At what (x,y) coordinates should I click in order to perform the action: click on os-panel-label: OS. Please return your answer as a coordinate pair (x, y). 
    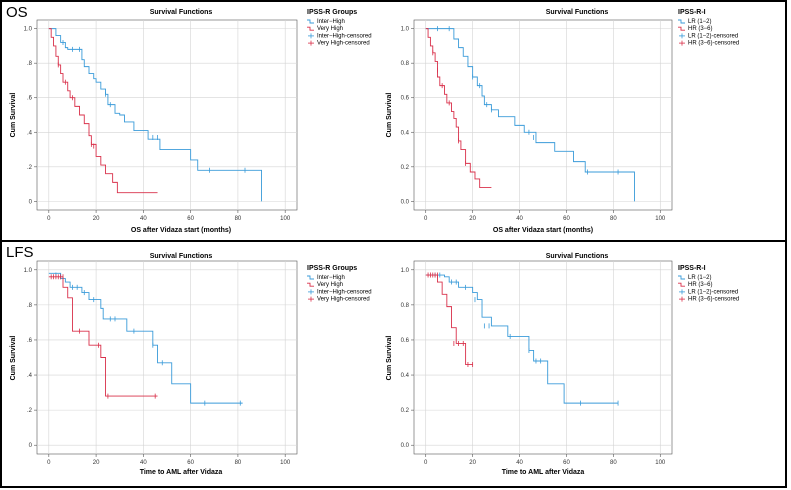
    Looking at the image, I should click on (17, 12).